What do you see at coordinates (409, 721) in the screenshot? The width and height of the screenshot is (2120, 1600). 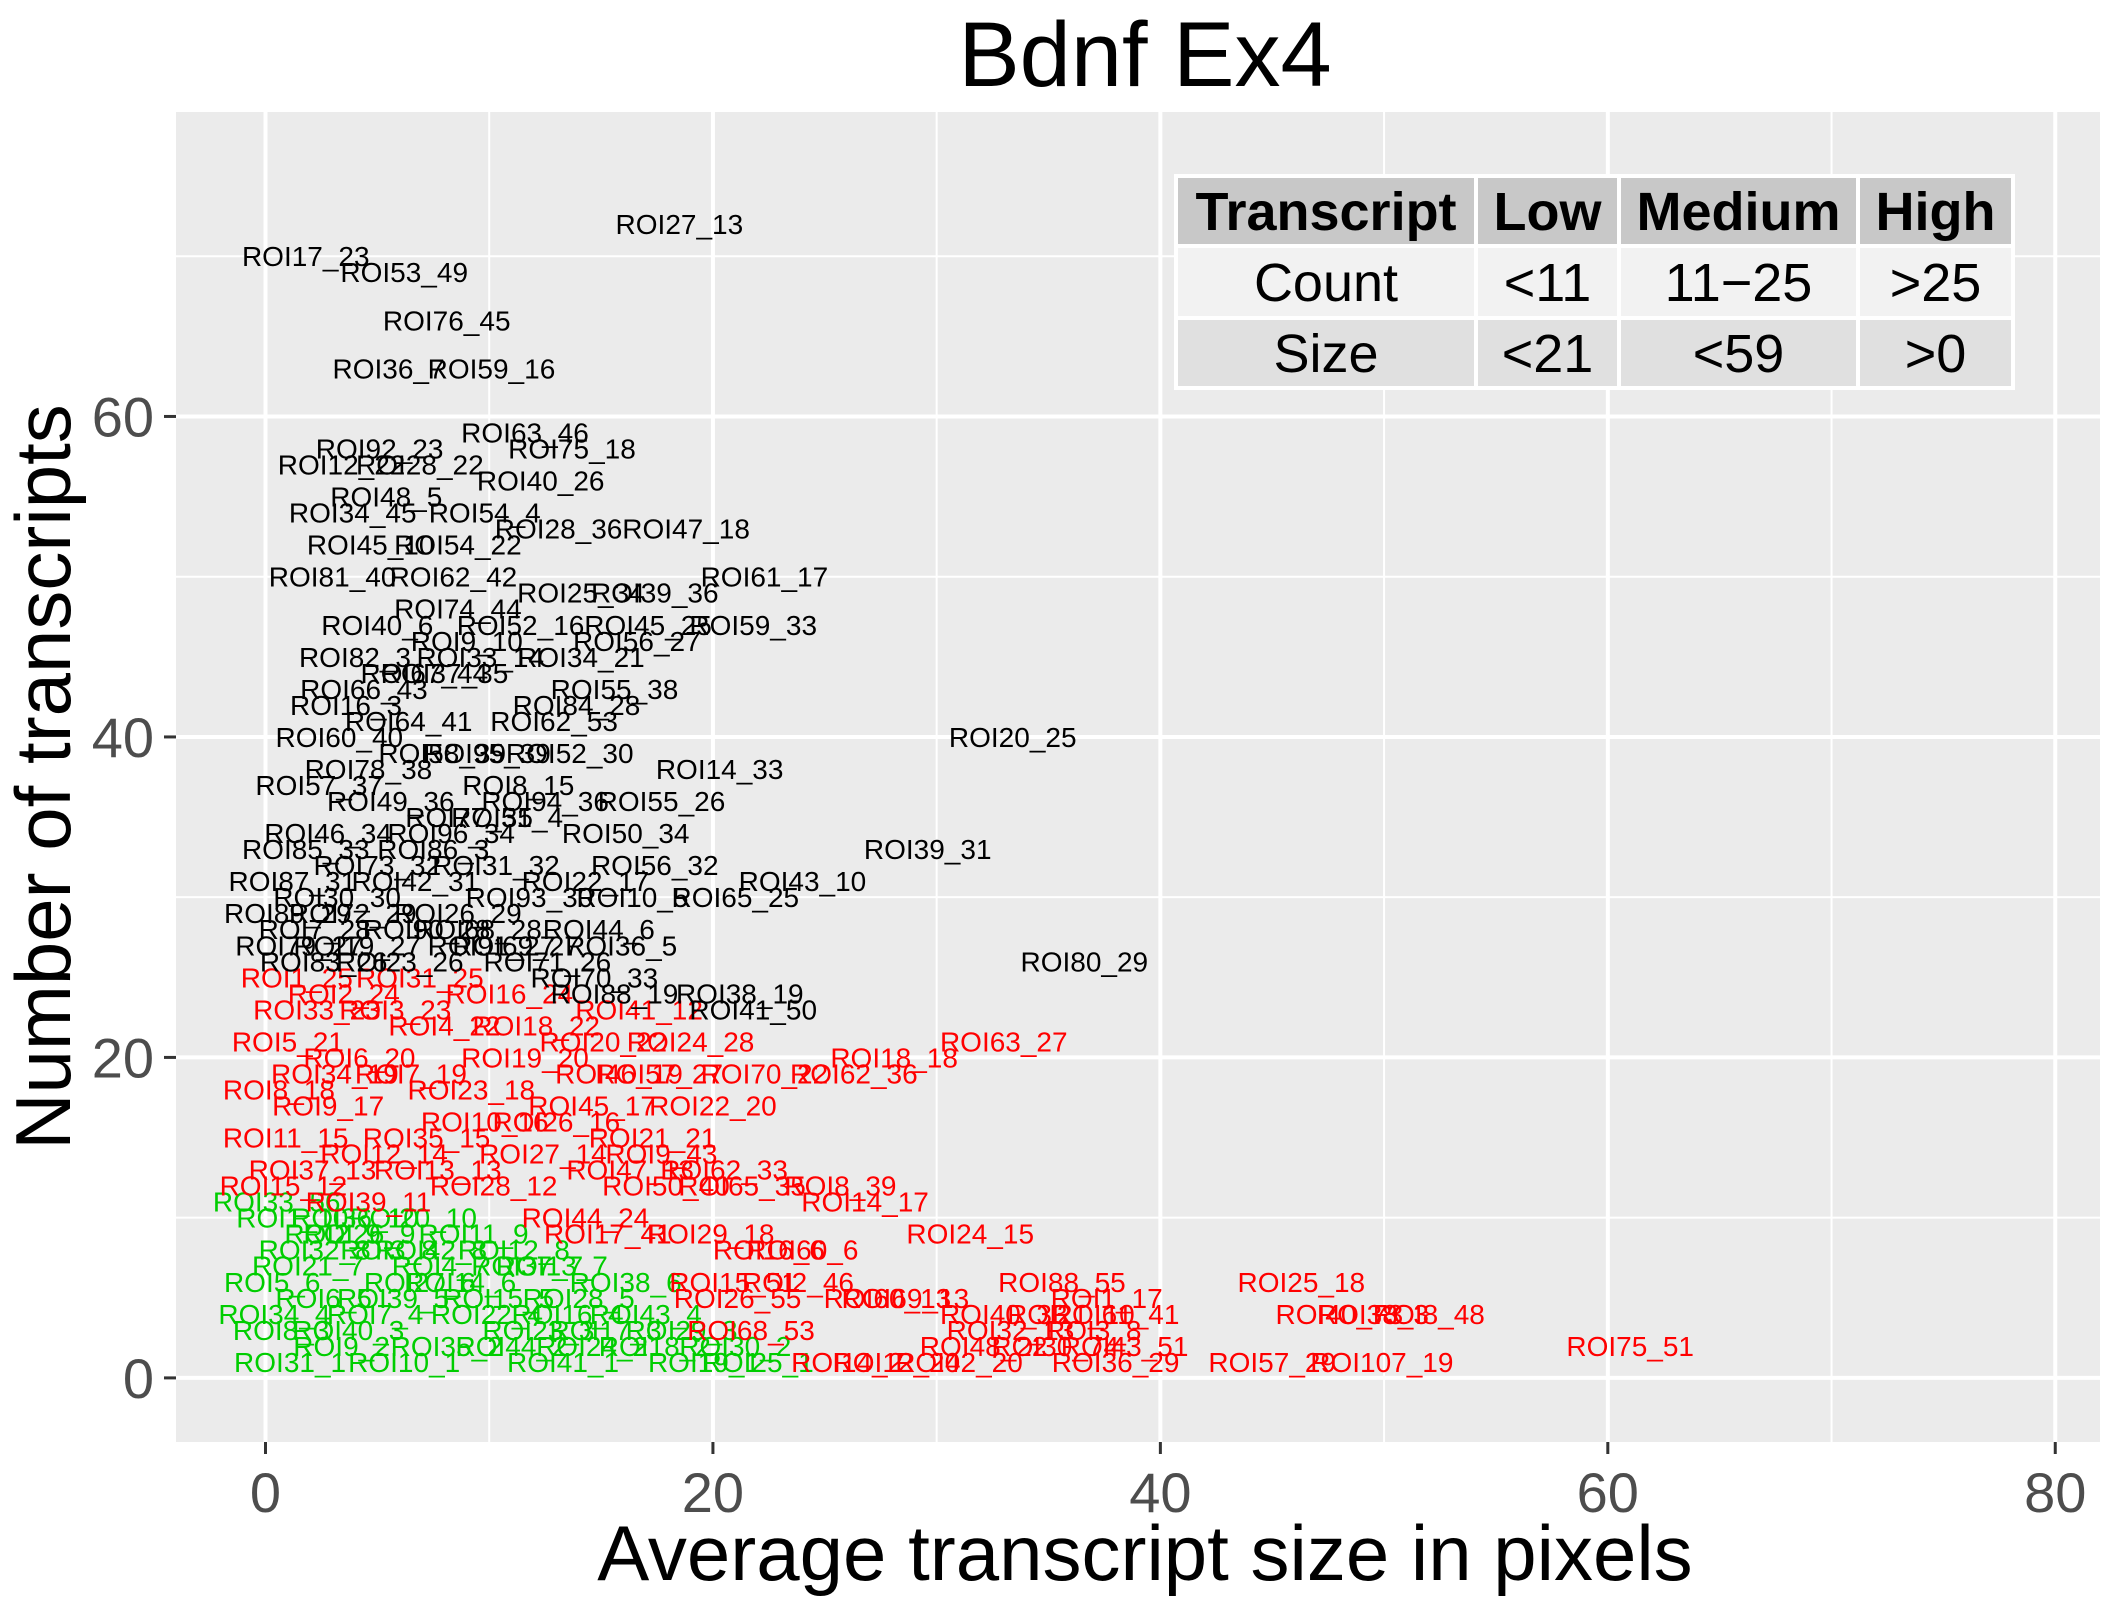 I see `data-point-label: ROI64_41` at bounding box center [409, 721].